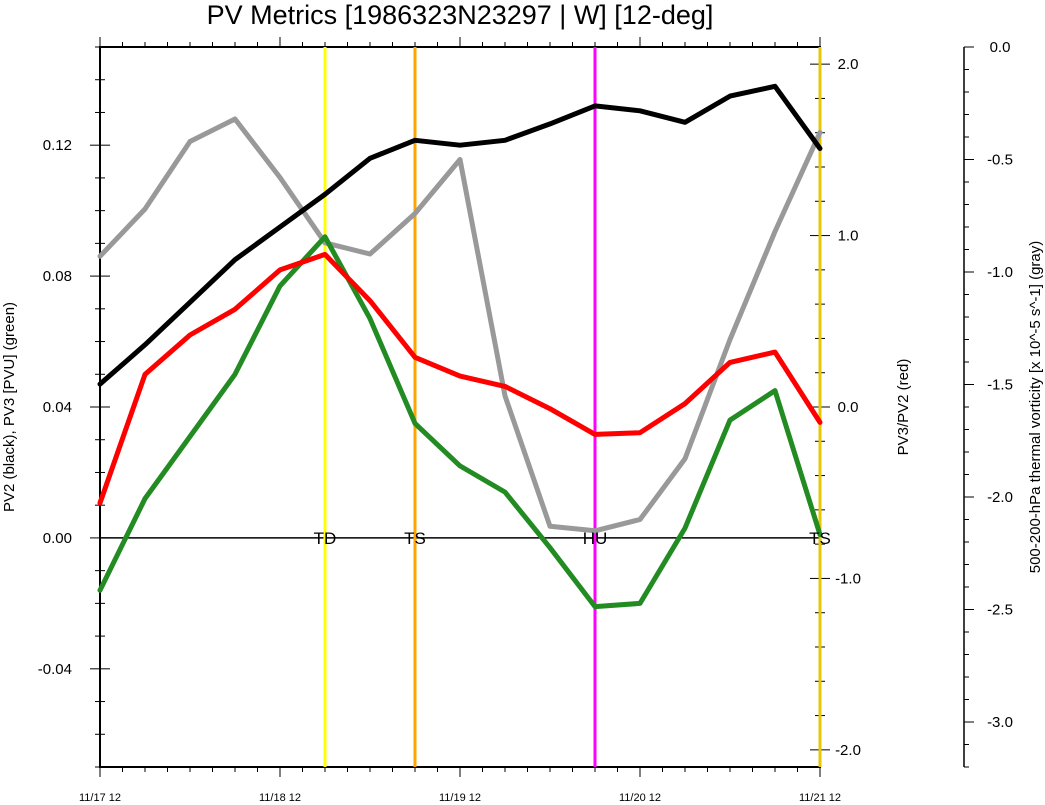  What do you see at coordinates (460, 15) in the screenshot?
I see `chart-title: PV Metrics [1986323N23297 | W] [12-deg]` at bounding box center [460, 15].